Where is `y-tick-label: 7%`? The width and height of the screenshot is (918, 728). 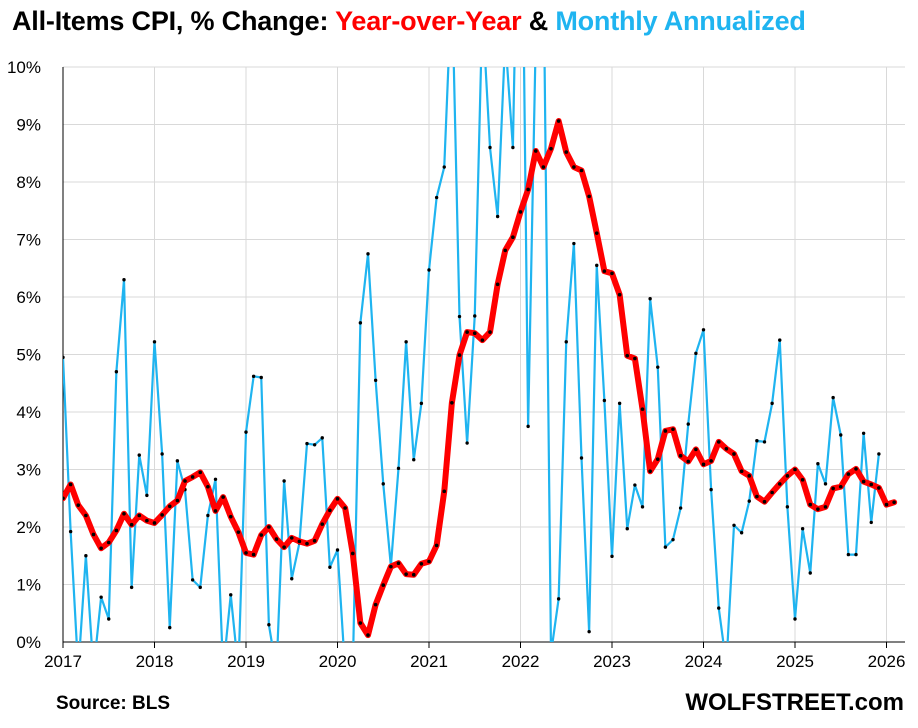 y-tick-label: 7% is located at coordinates (28, 240).